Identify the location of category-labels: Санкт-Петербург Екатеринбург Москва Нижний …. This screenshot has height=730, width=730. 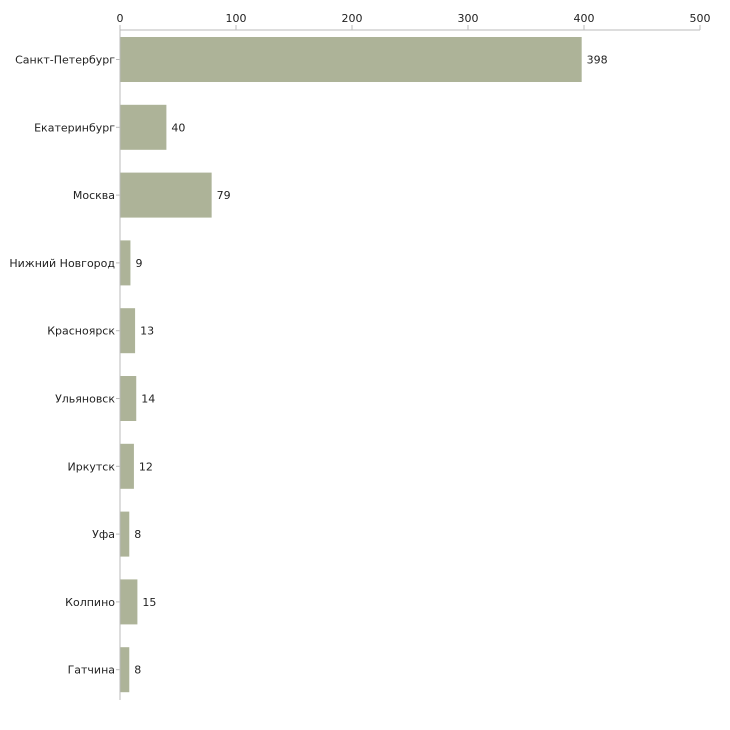
(64, 365).